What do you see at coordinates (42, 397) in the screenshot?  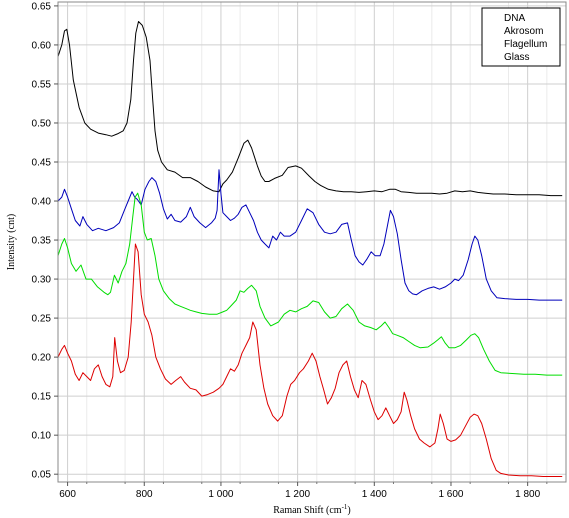 I see `y-tick-label: 0.15` at bounding box center [42, 397].